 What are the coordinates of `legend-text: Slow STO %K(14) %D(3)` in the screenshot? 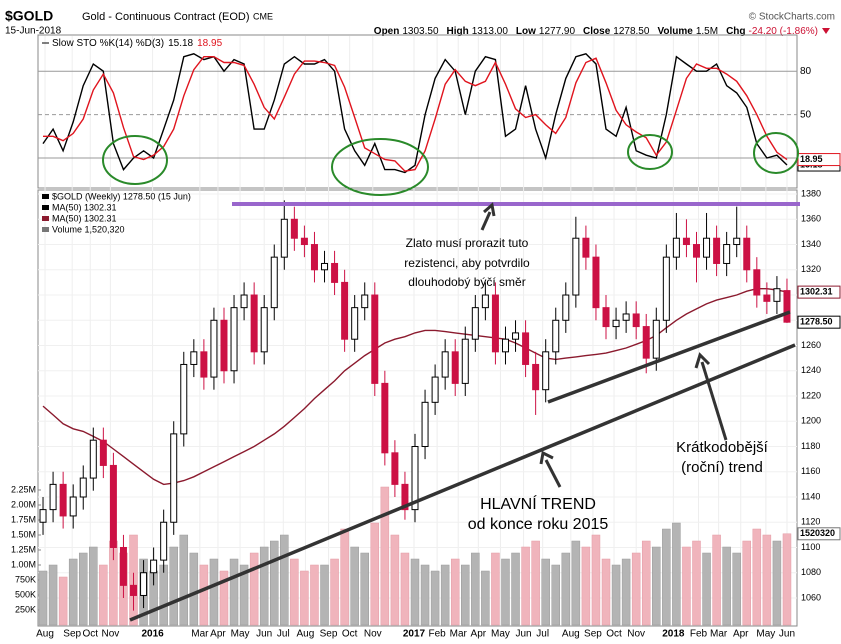 It's located at (108, 43).